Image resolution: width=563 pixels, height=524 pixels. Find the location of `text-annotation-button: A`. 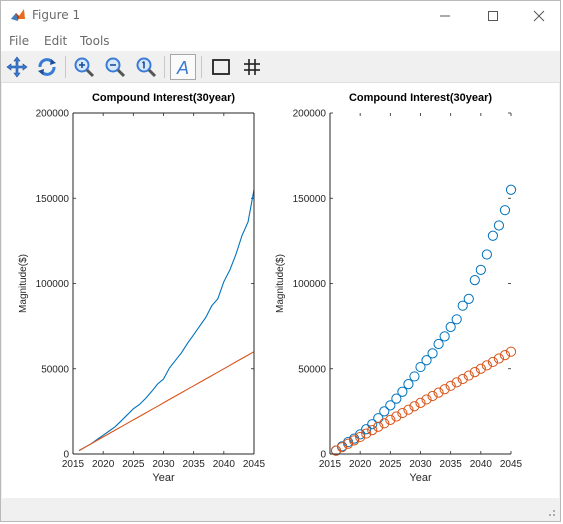

text-annotation-button: A is located at coordinates (183, 67).